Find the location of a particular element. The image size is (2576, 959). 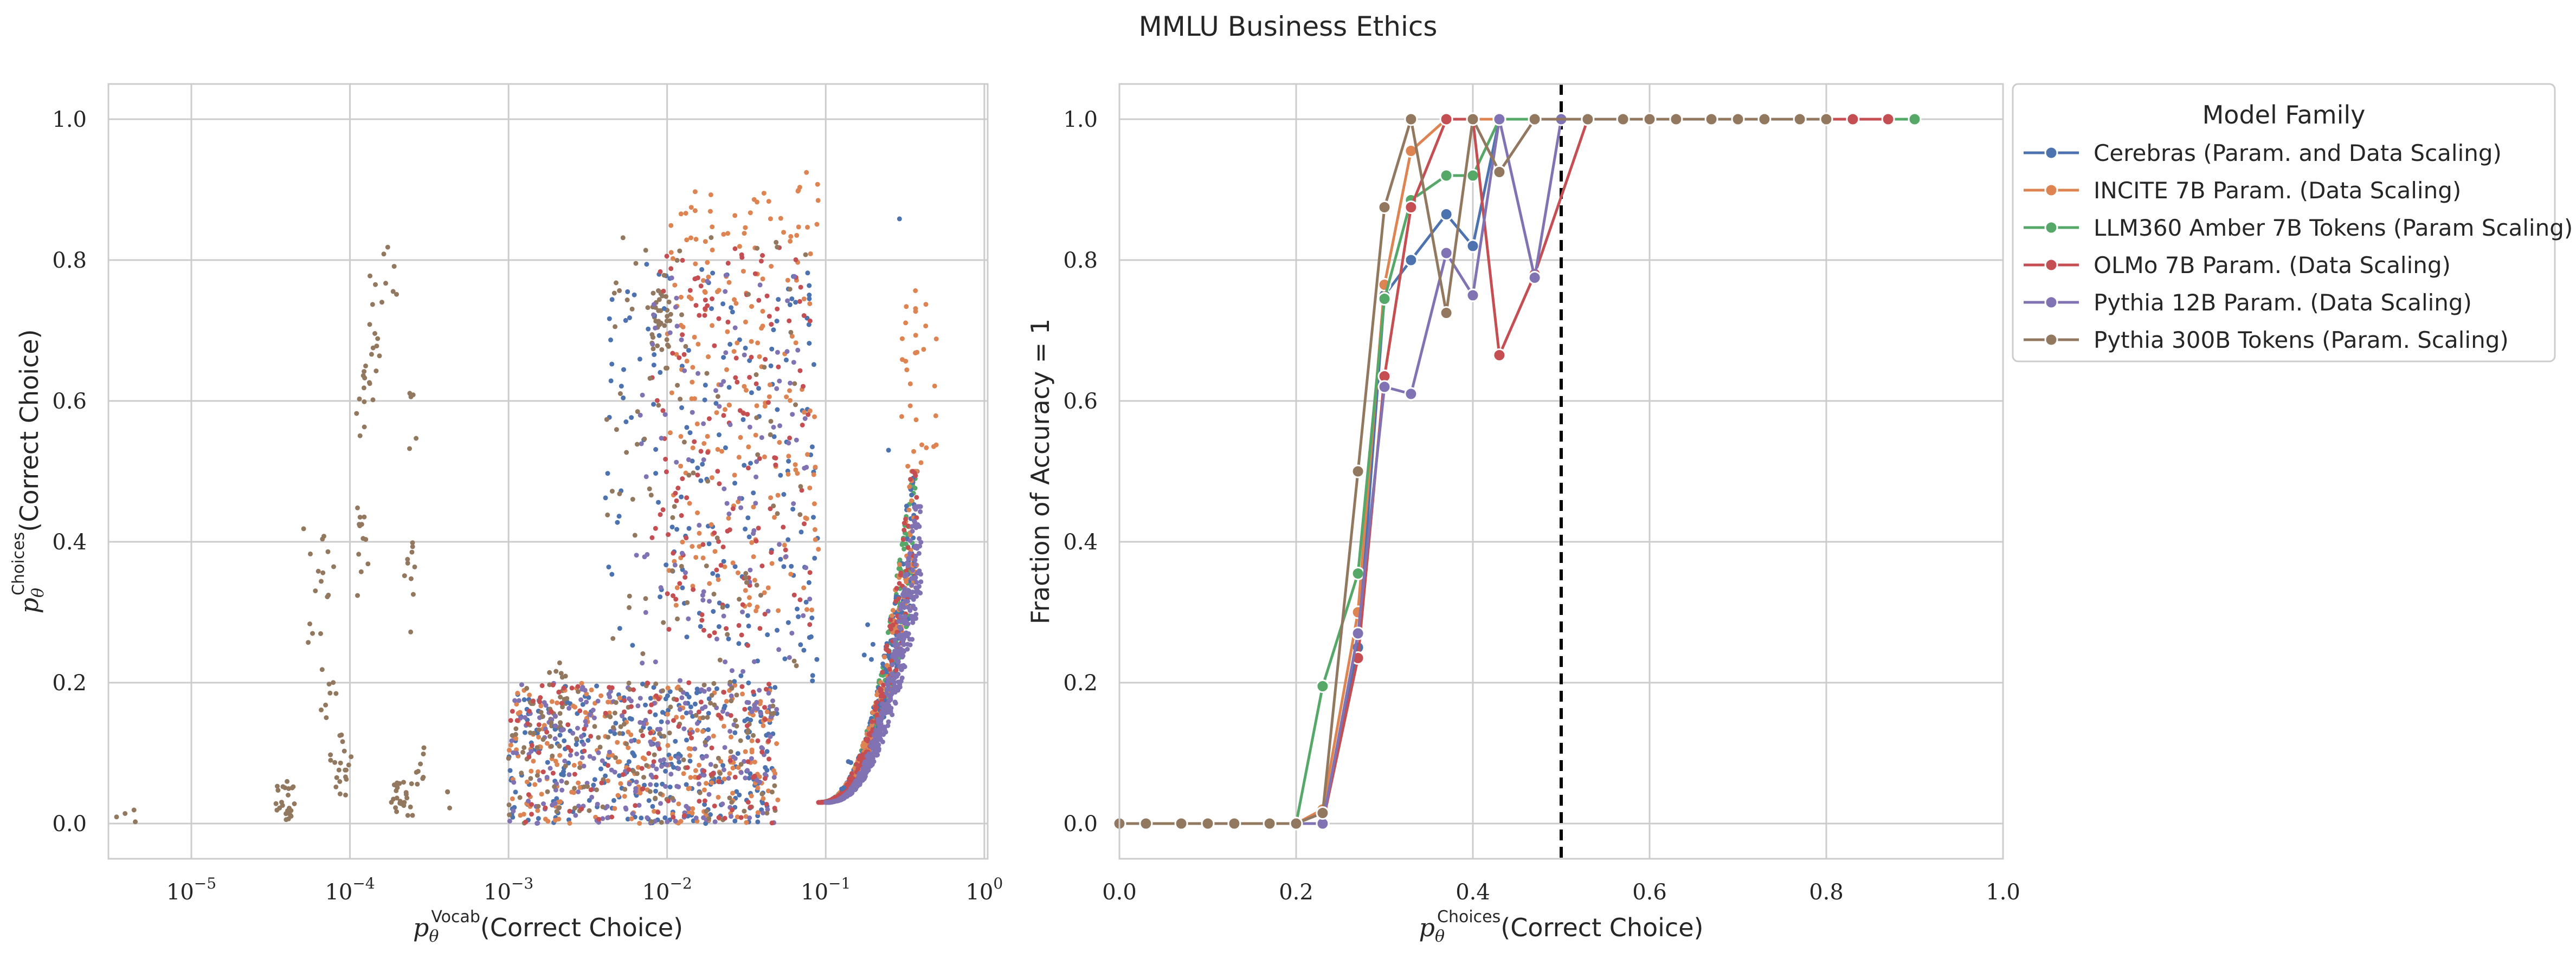

legend-entry: INCITE 7B Param. (Data Scaling) is located at coordinates (2242, 190).